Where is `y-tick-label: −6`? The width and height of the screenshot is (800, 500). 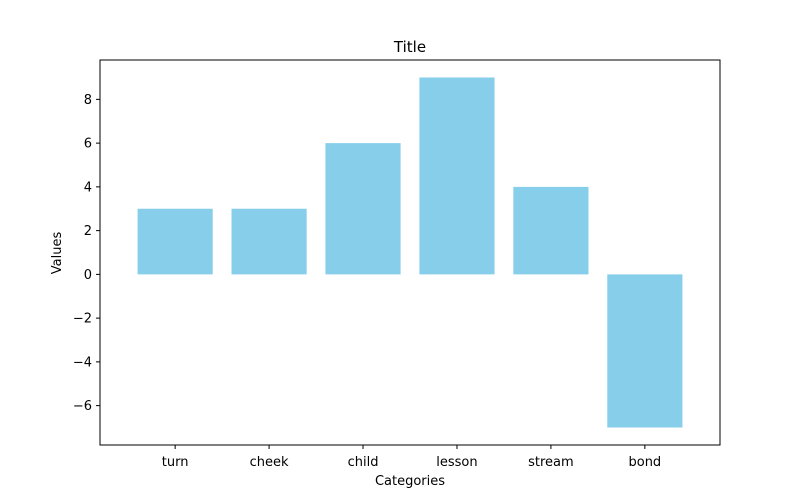
y-tick-label: −6 is located at coordinates (82, 406).